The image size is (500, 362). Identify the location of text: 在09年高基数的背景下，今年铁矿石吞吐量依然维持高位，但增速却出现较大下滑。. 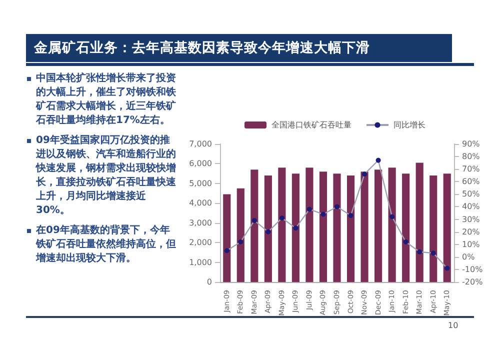
(106, 245).